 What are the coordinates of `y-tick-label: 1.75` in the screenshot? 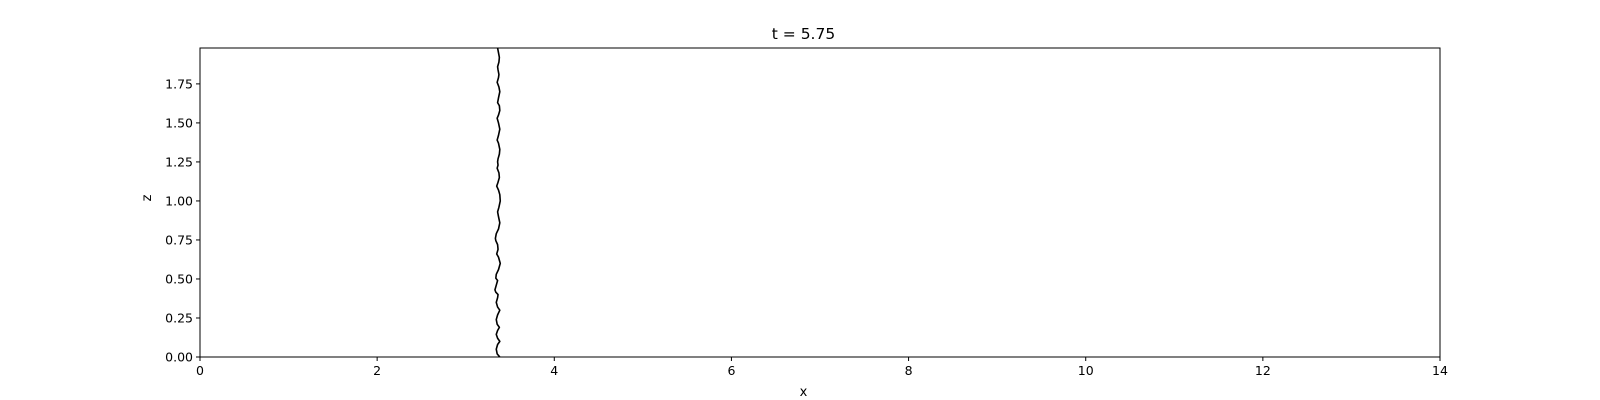 It's located at (179, 83).